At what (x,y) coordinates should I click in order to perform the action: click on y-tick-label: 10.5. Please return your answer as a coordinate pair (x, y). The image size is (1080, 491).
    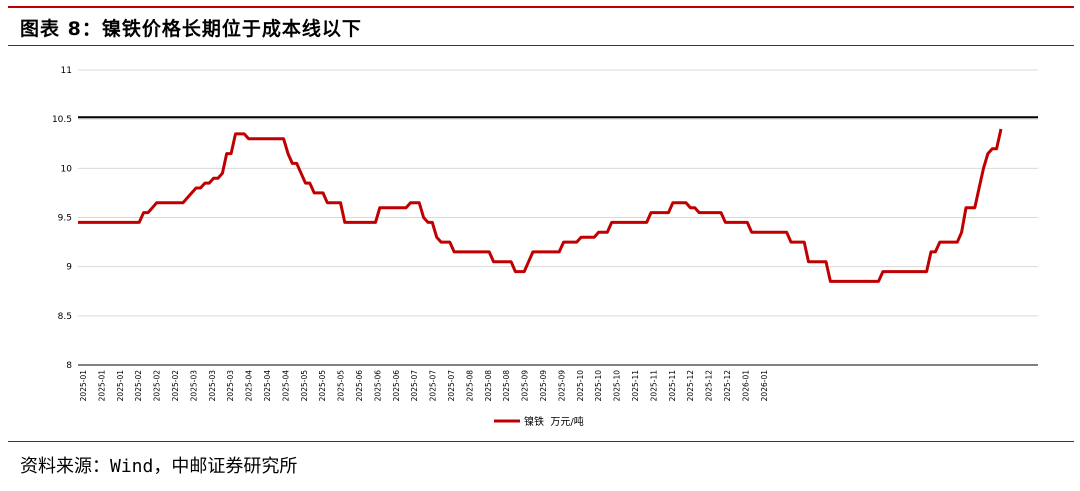
    Looking at the image, I should click on (62, 120).